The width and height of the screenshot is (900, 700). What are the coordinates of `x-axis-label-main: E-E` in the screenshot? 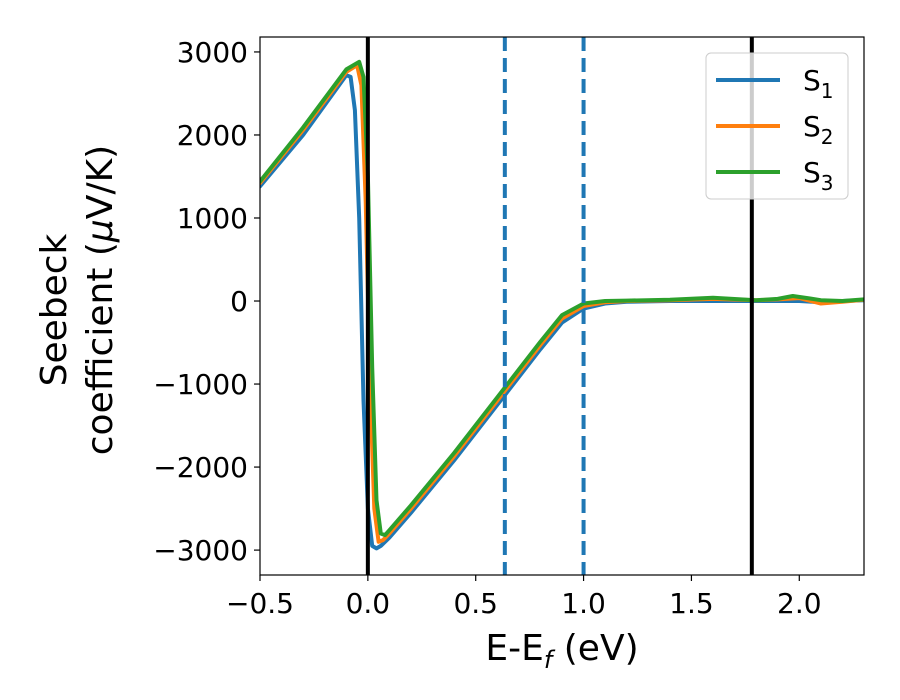 It's located at (514, 648).